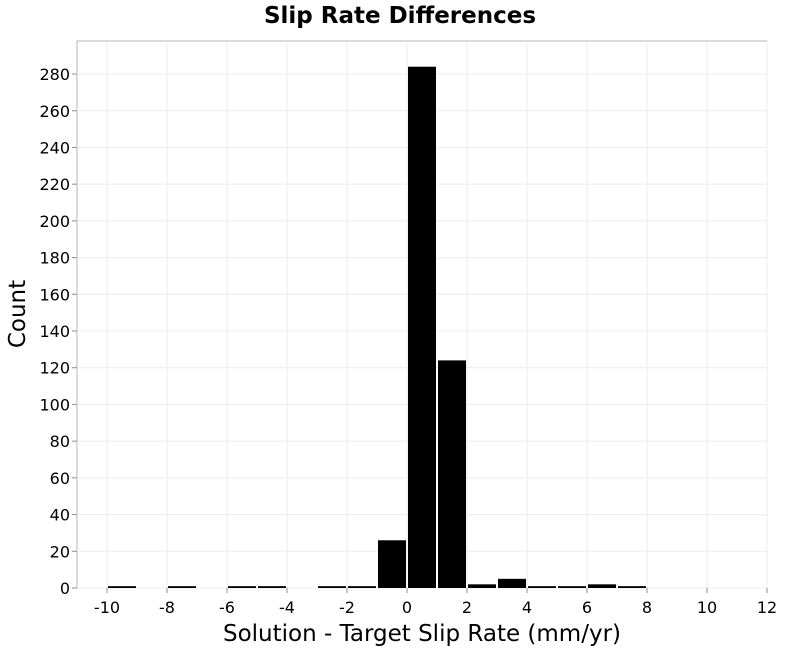  Describe the element at coordinates (287, 607) in the screenshot. I see `x-tick-label: -4` at that location.